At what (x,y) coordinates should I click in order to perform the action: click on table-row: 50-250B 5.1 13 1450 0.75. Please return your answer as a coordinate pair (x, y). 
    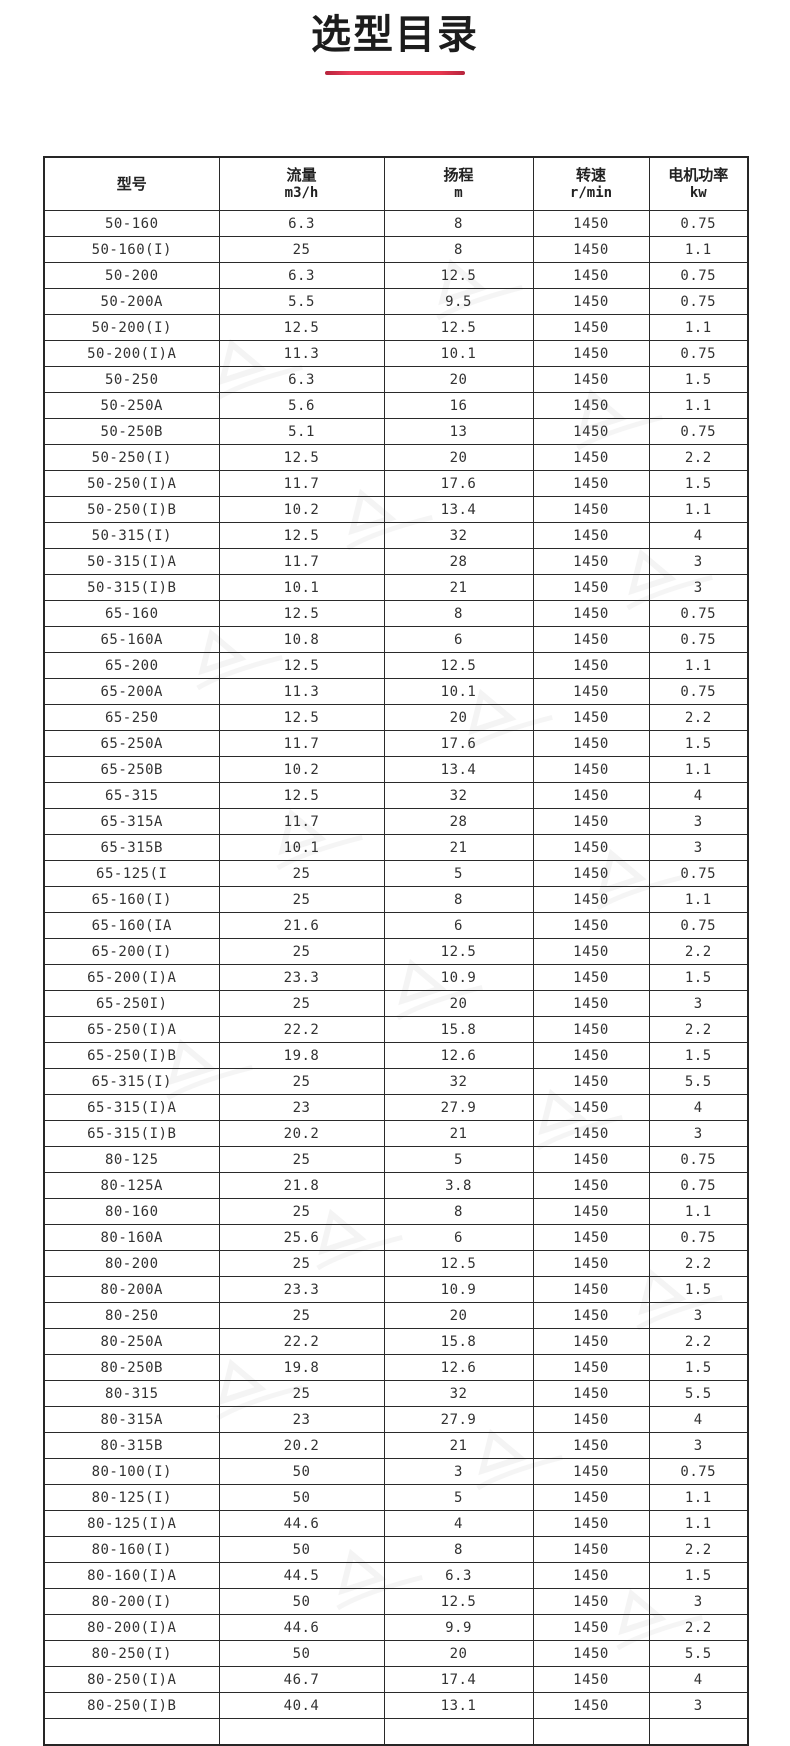
    Looking at the image, I should click on (396, 431).